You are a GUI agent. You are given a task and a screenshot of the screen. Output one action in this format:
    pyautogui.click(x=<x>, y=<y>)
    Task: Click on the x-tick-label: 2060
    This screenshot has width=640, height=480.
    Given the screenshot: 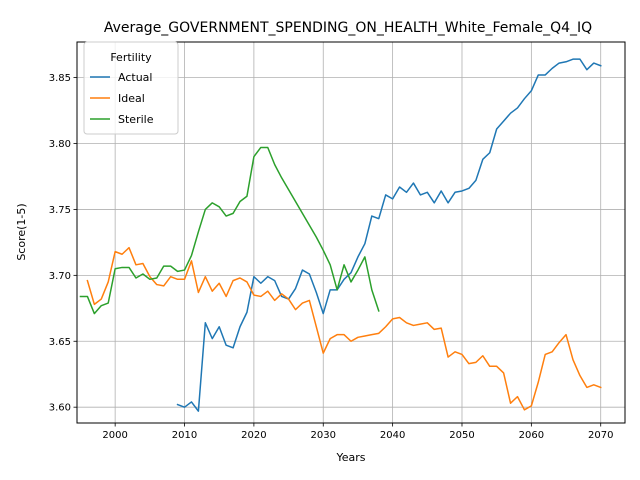 What is the action you would take?
    pyautogui.click(x=531, y=435)
    